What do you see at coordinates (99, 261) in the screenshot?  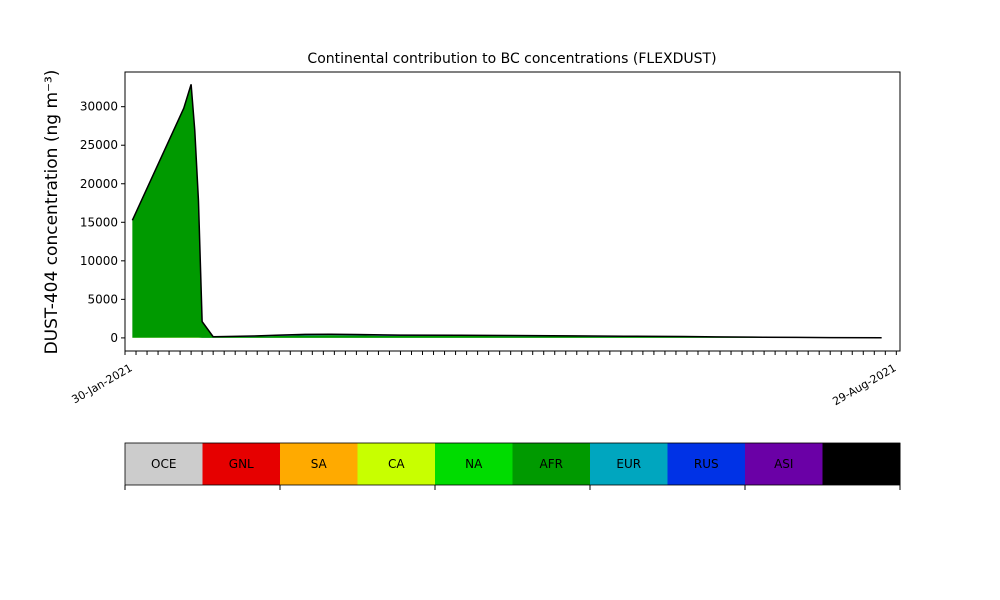 I see `y-tick-label: 10000` at bounding box center [99, 261].